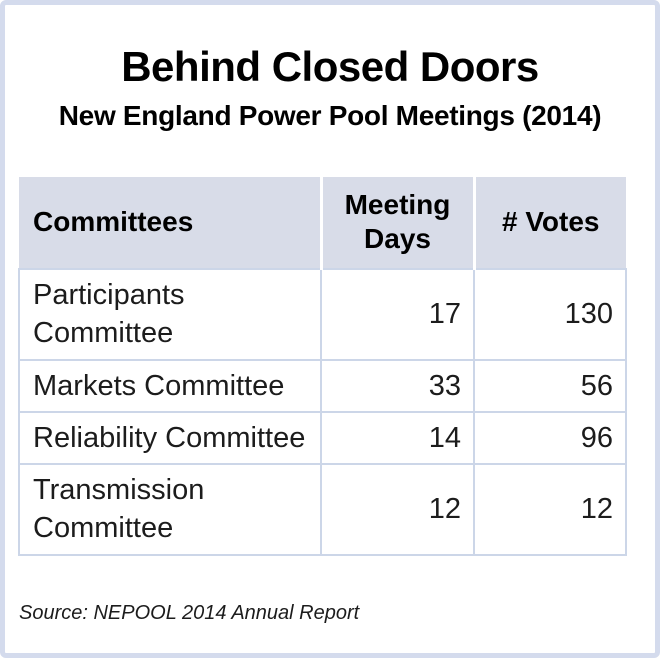  I want to click on committee-name: Participants Committee, so click(170, 314).